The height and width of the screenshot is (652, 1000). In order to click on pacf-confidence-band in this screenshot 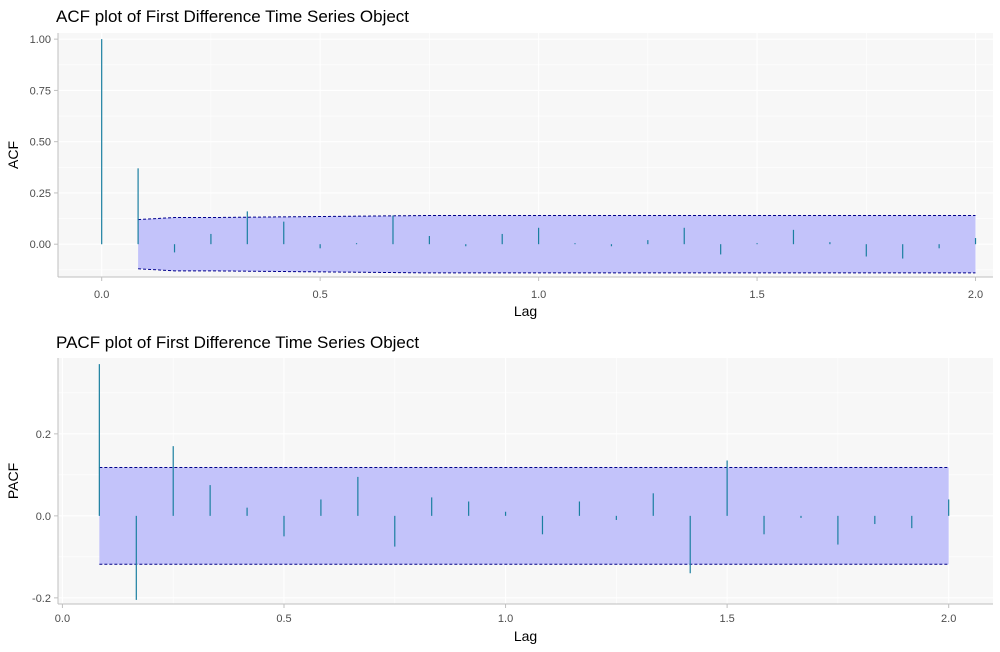, I will do `click(524, 516)`.